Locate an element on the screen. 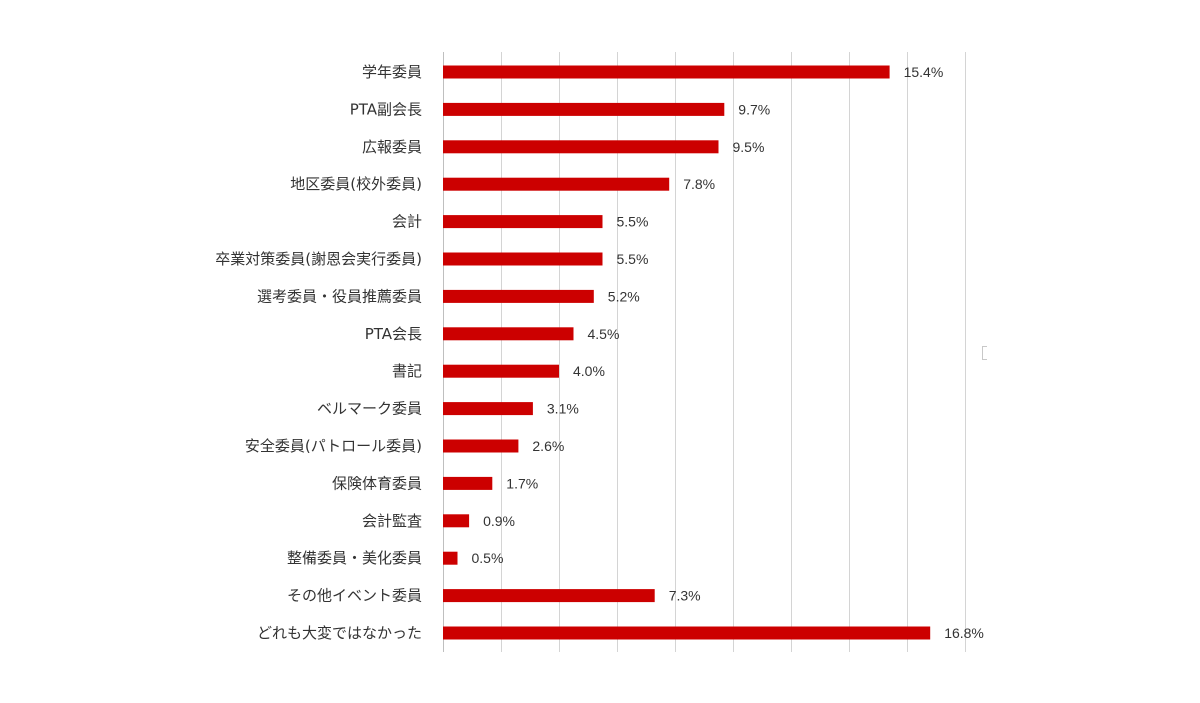  category-label: PTA会長 is located at coordinates (393, 334).